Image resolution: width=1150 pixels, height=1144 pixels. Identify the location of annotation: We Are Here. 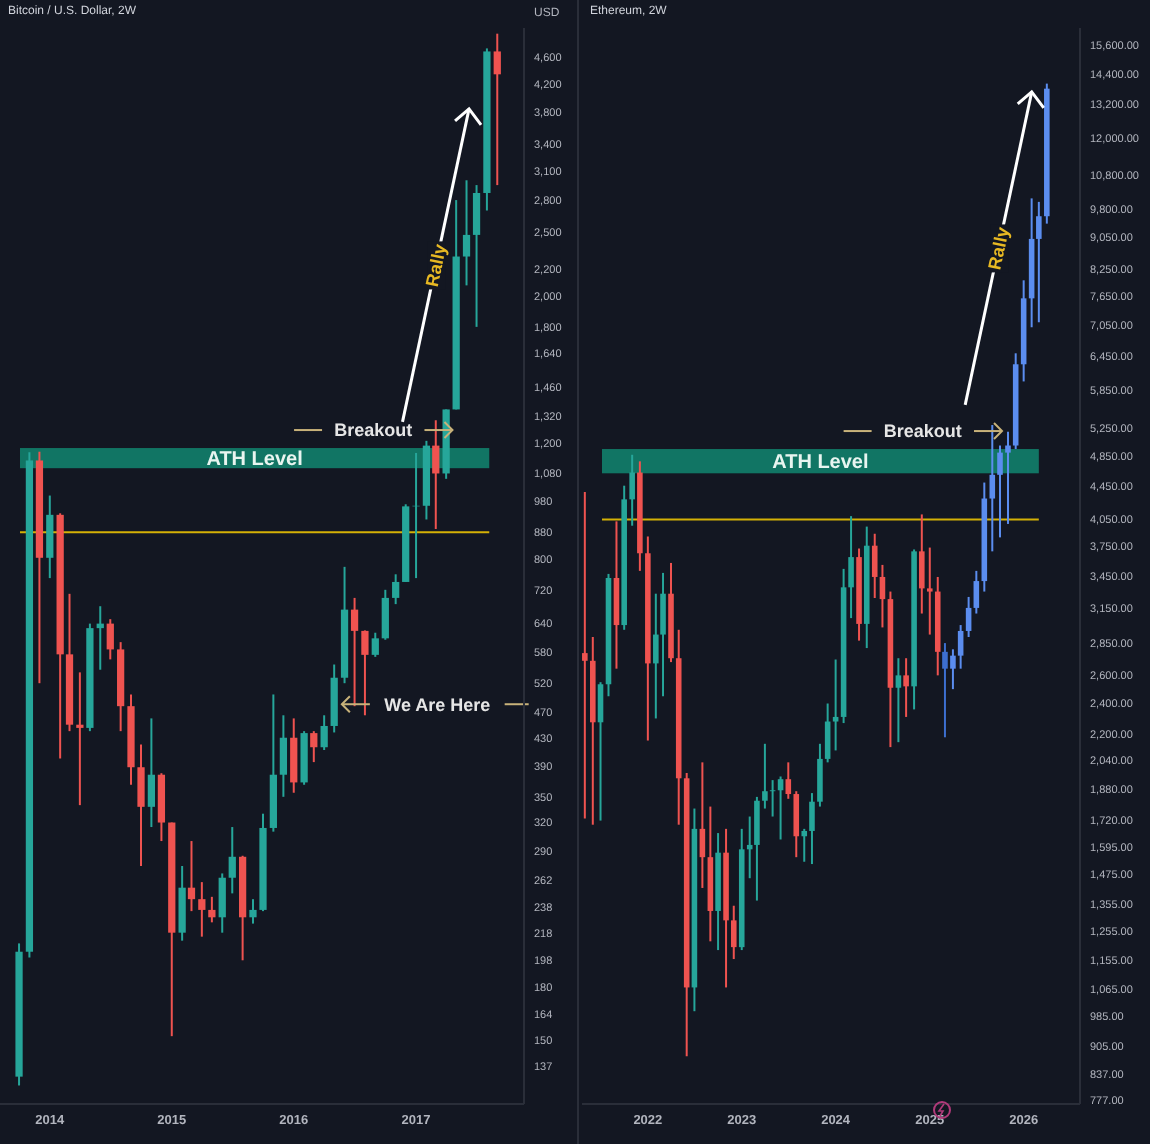
(437, 704).